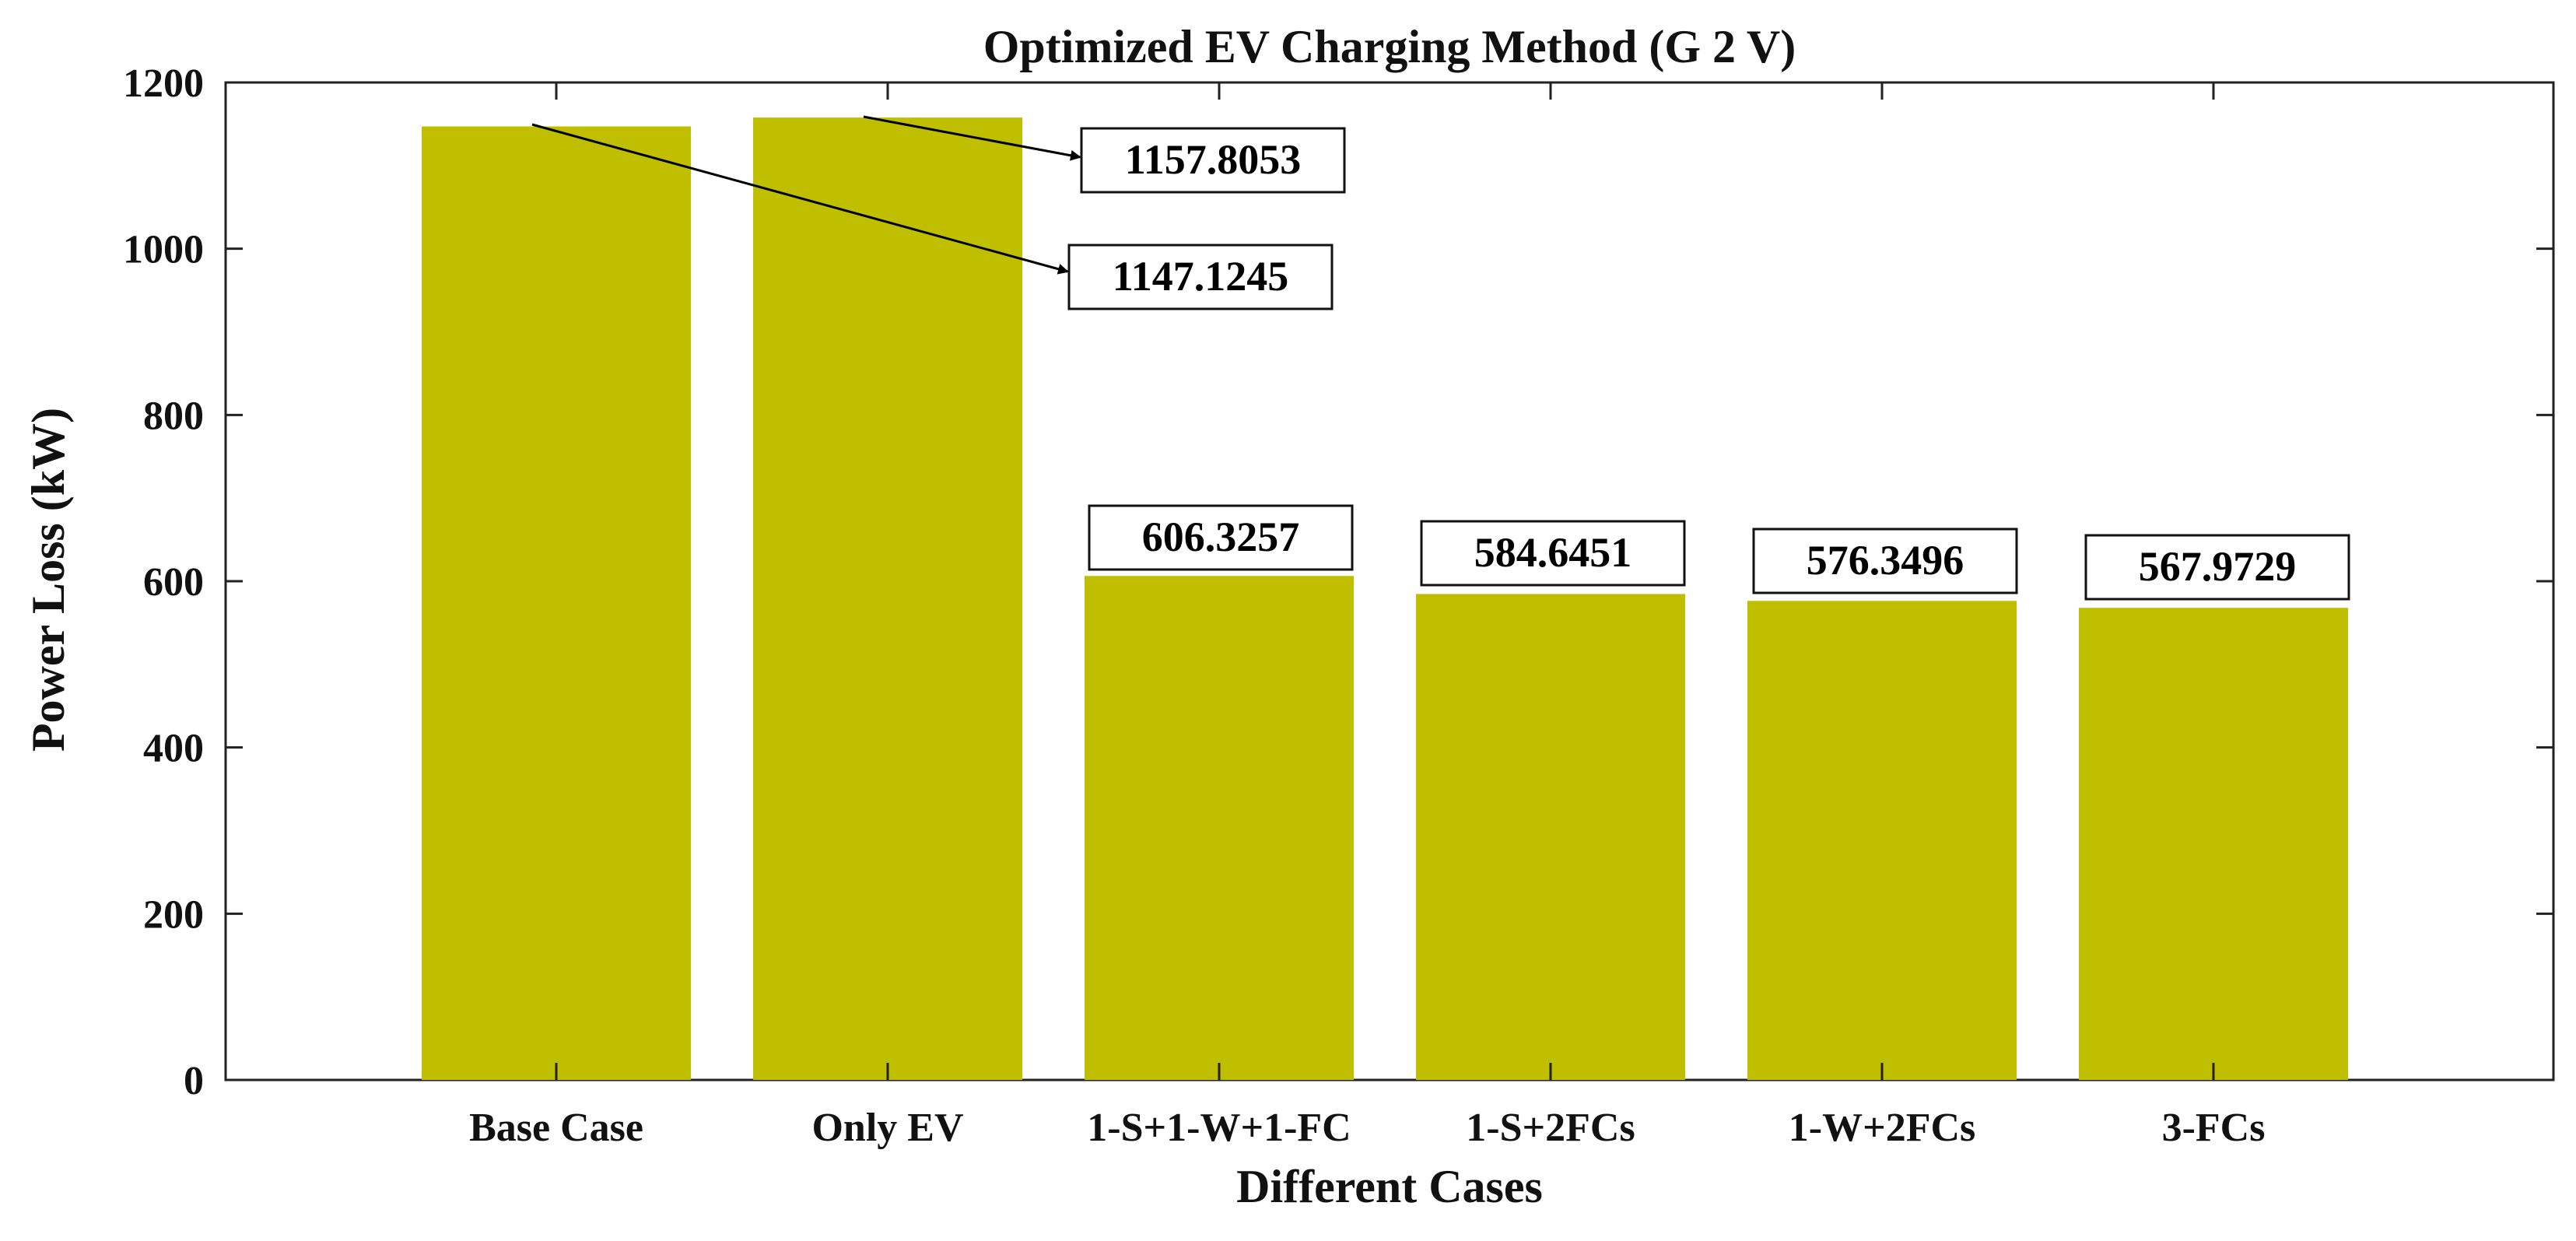 This screenshot has height=1241, width=2576. I want to click on y-tick-label: 0, so click(194, 1081).